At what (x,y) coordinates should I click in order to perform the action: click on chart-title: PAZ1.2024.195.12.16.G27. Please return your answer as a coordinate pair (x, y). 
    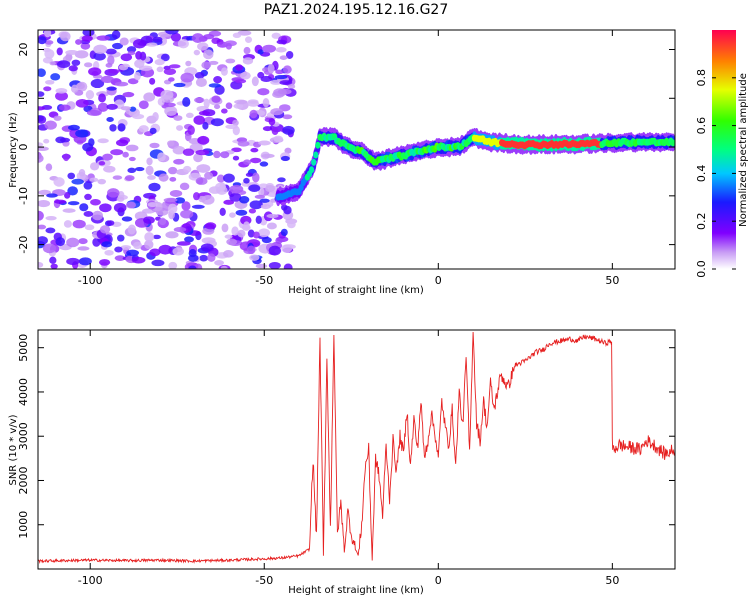
    Looking at the image, I should click on (356, 10).